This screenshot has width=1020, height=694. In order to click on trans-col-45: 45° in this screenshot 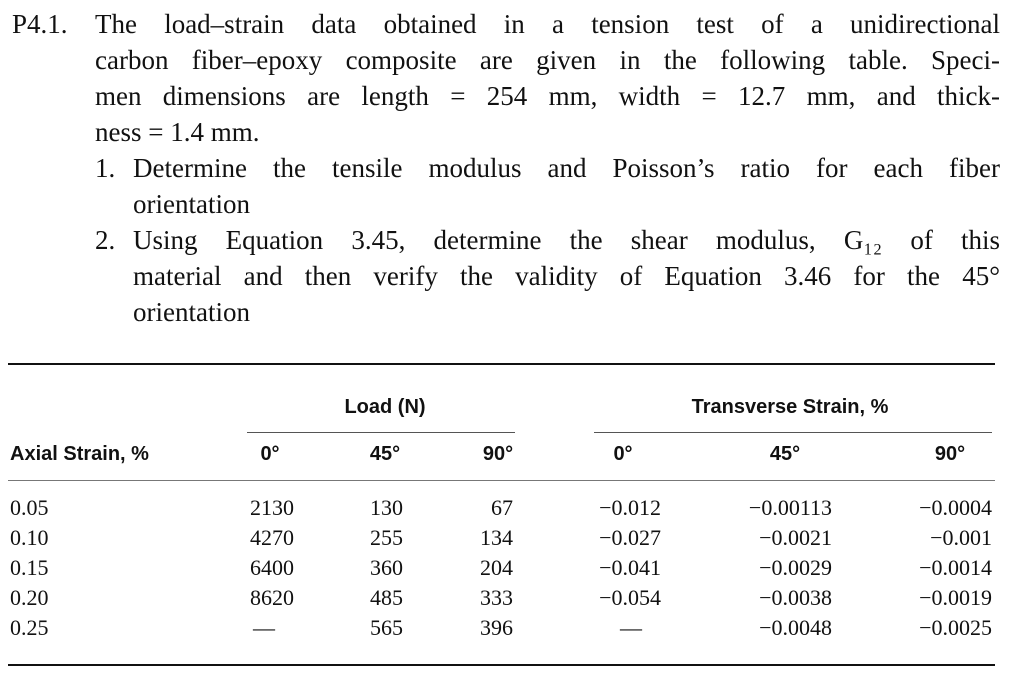, I will do `click(785, 454)`.